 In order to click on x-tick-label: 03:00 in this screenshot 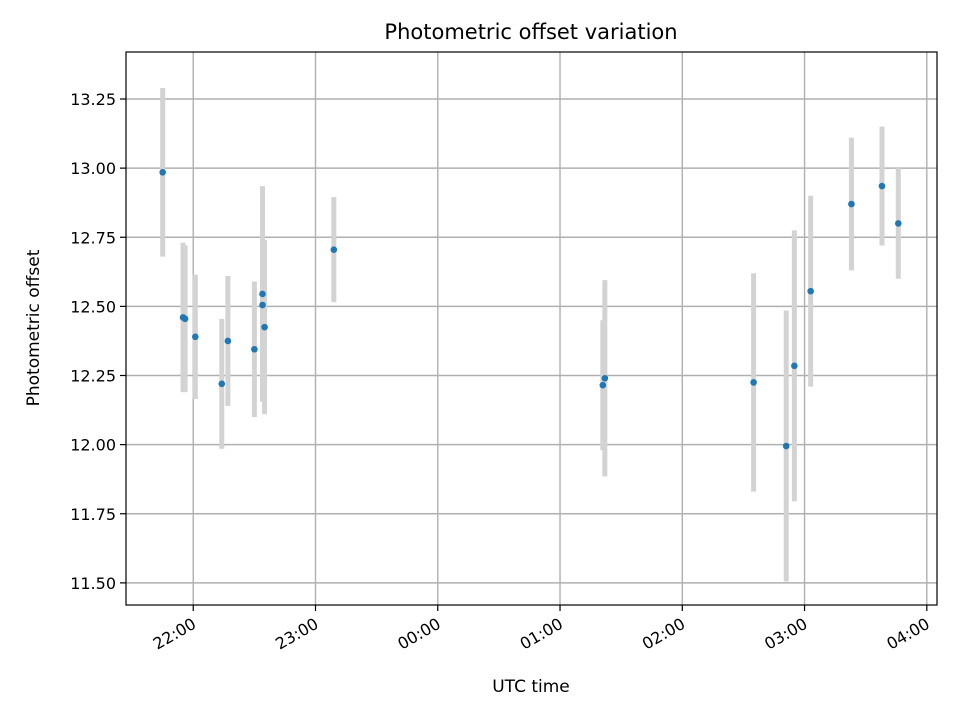, I will do `click(785, 634)`.